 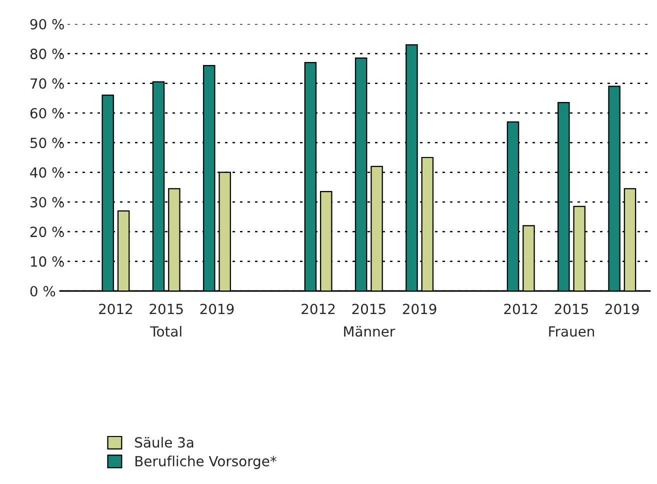 What do you see at coordinates (206, 463) in the screenshot?
I see `legend-label: Berufliche Vorsorge*` at bounding box center [206, 463].